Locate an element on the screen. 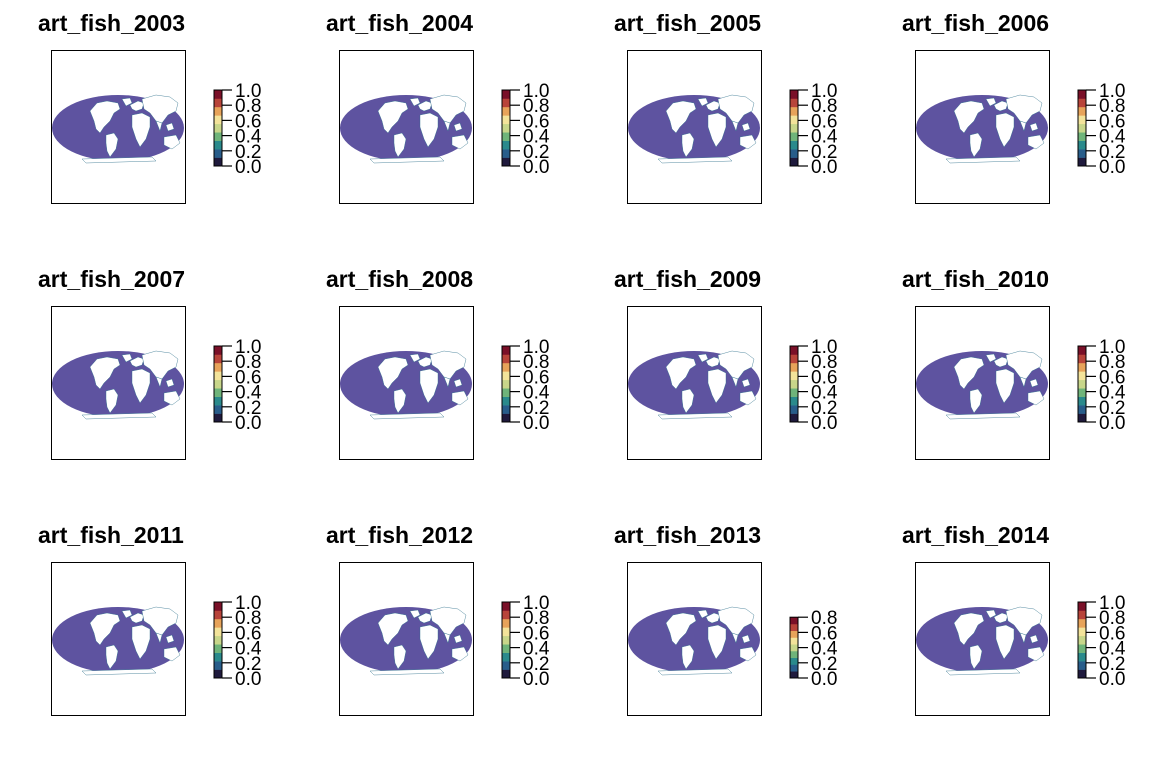 The image size is (1152, 768). panel-title: art_fish_2003 is located at coordinates (112, 23).